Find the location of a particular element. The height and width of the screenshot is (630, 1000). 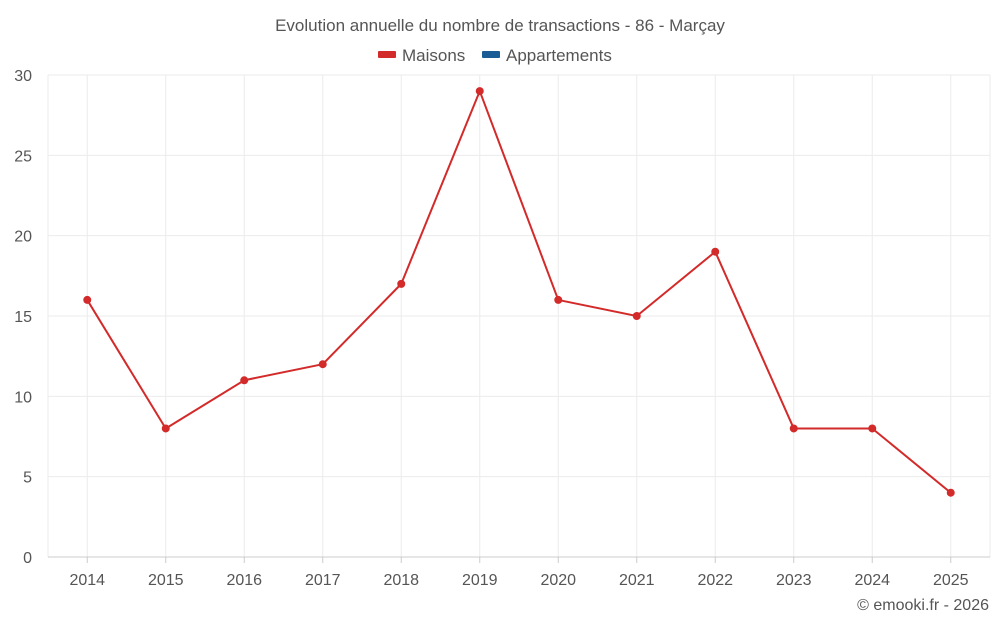

y-tick-label-20: 20 is located at coordinates (23, 237).